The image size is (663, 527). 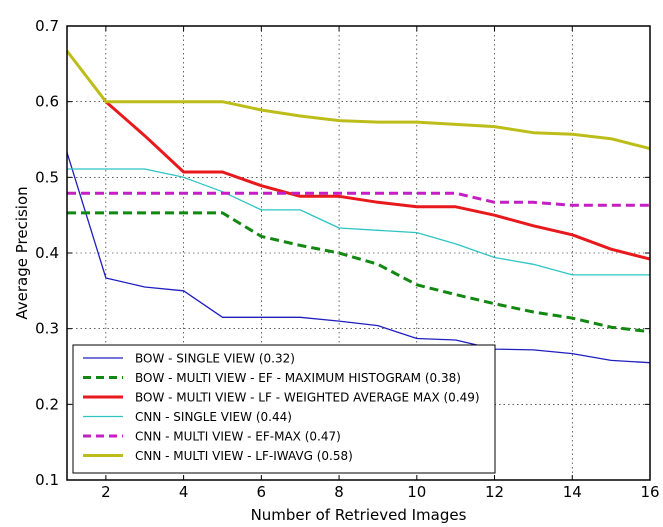 What do you see at coordinates (47, 253) in the screenshot?
I see `y-tick-label: 0.4` at bounding box center [47, 253].